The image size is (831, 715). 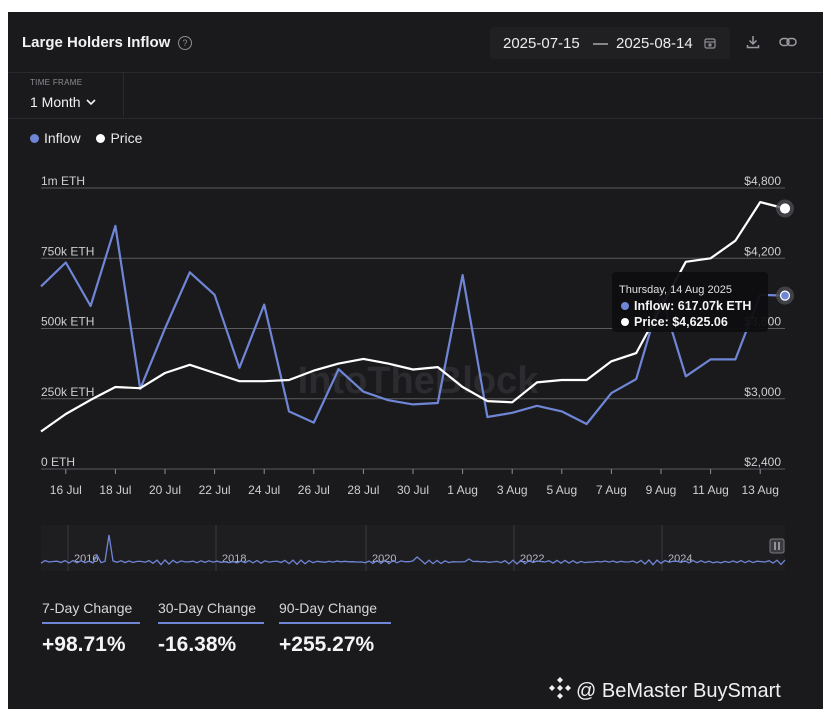 I want to click on legend-swatch-price, so click(x=101, y=138).